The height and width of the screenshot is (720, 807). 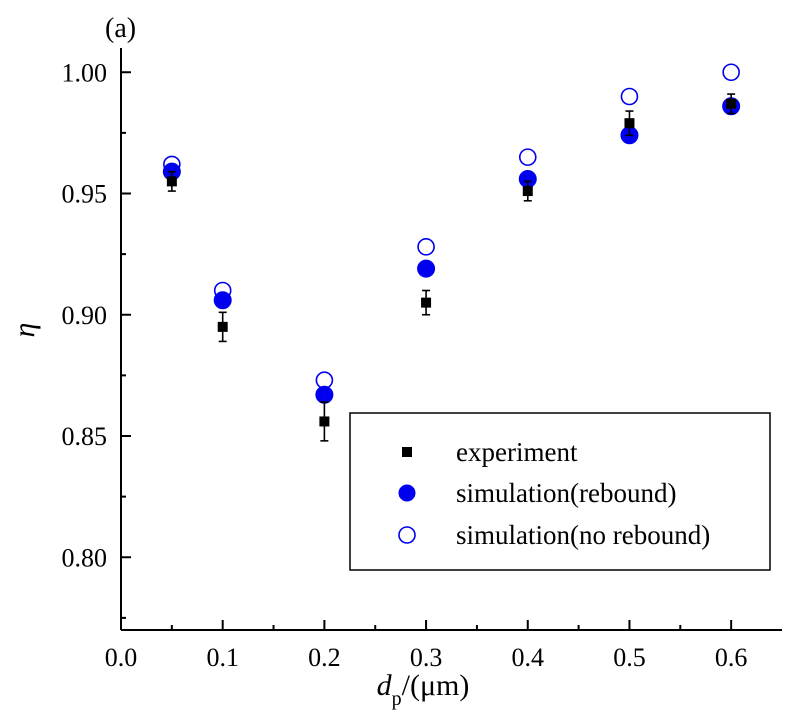 What do you see at coordinates (397, 699) in the screenshot?
I see `x-axis-title-subscript: p` at bounding box center [397, 699].